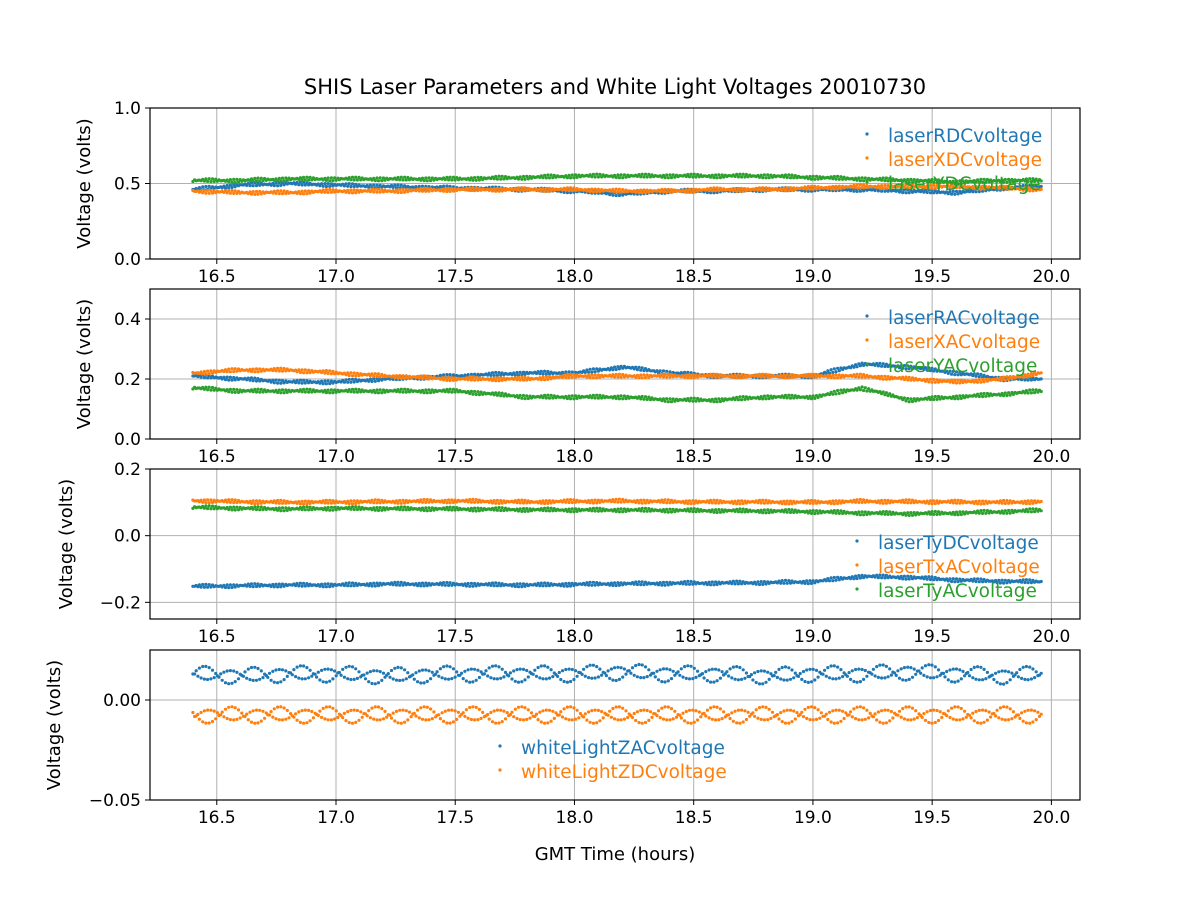  What do you see at coordinates (575, 637) in the screenshot?
I see `x-tick-label: 18.0` at bounding box center [575, 637].